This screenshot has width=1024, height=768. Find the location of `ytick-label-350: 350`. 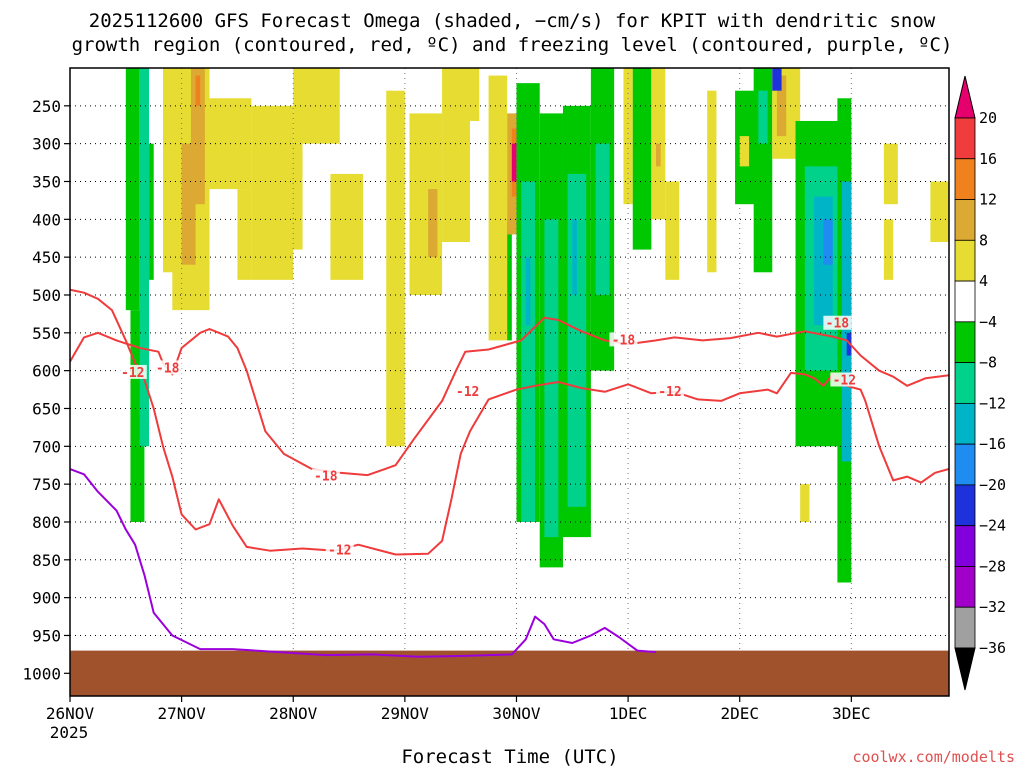

ytick-label-350: 350 is located at coordinates (46, 181).